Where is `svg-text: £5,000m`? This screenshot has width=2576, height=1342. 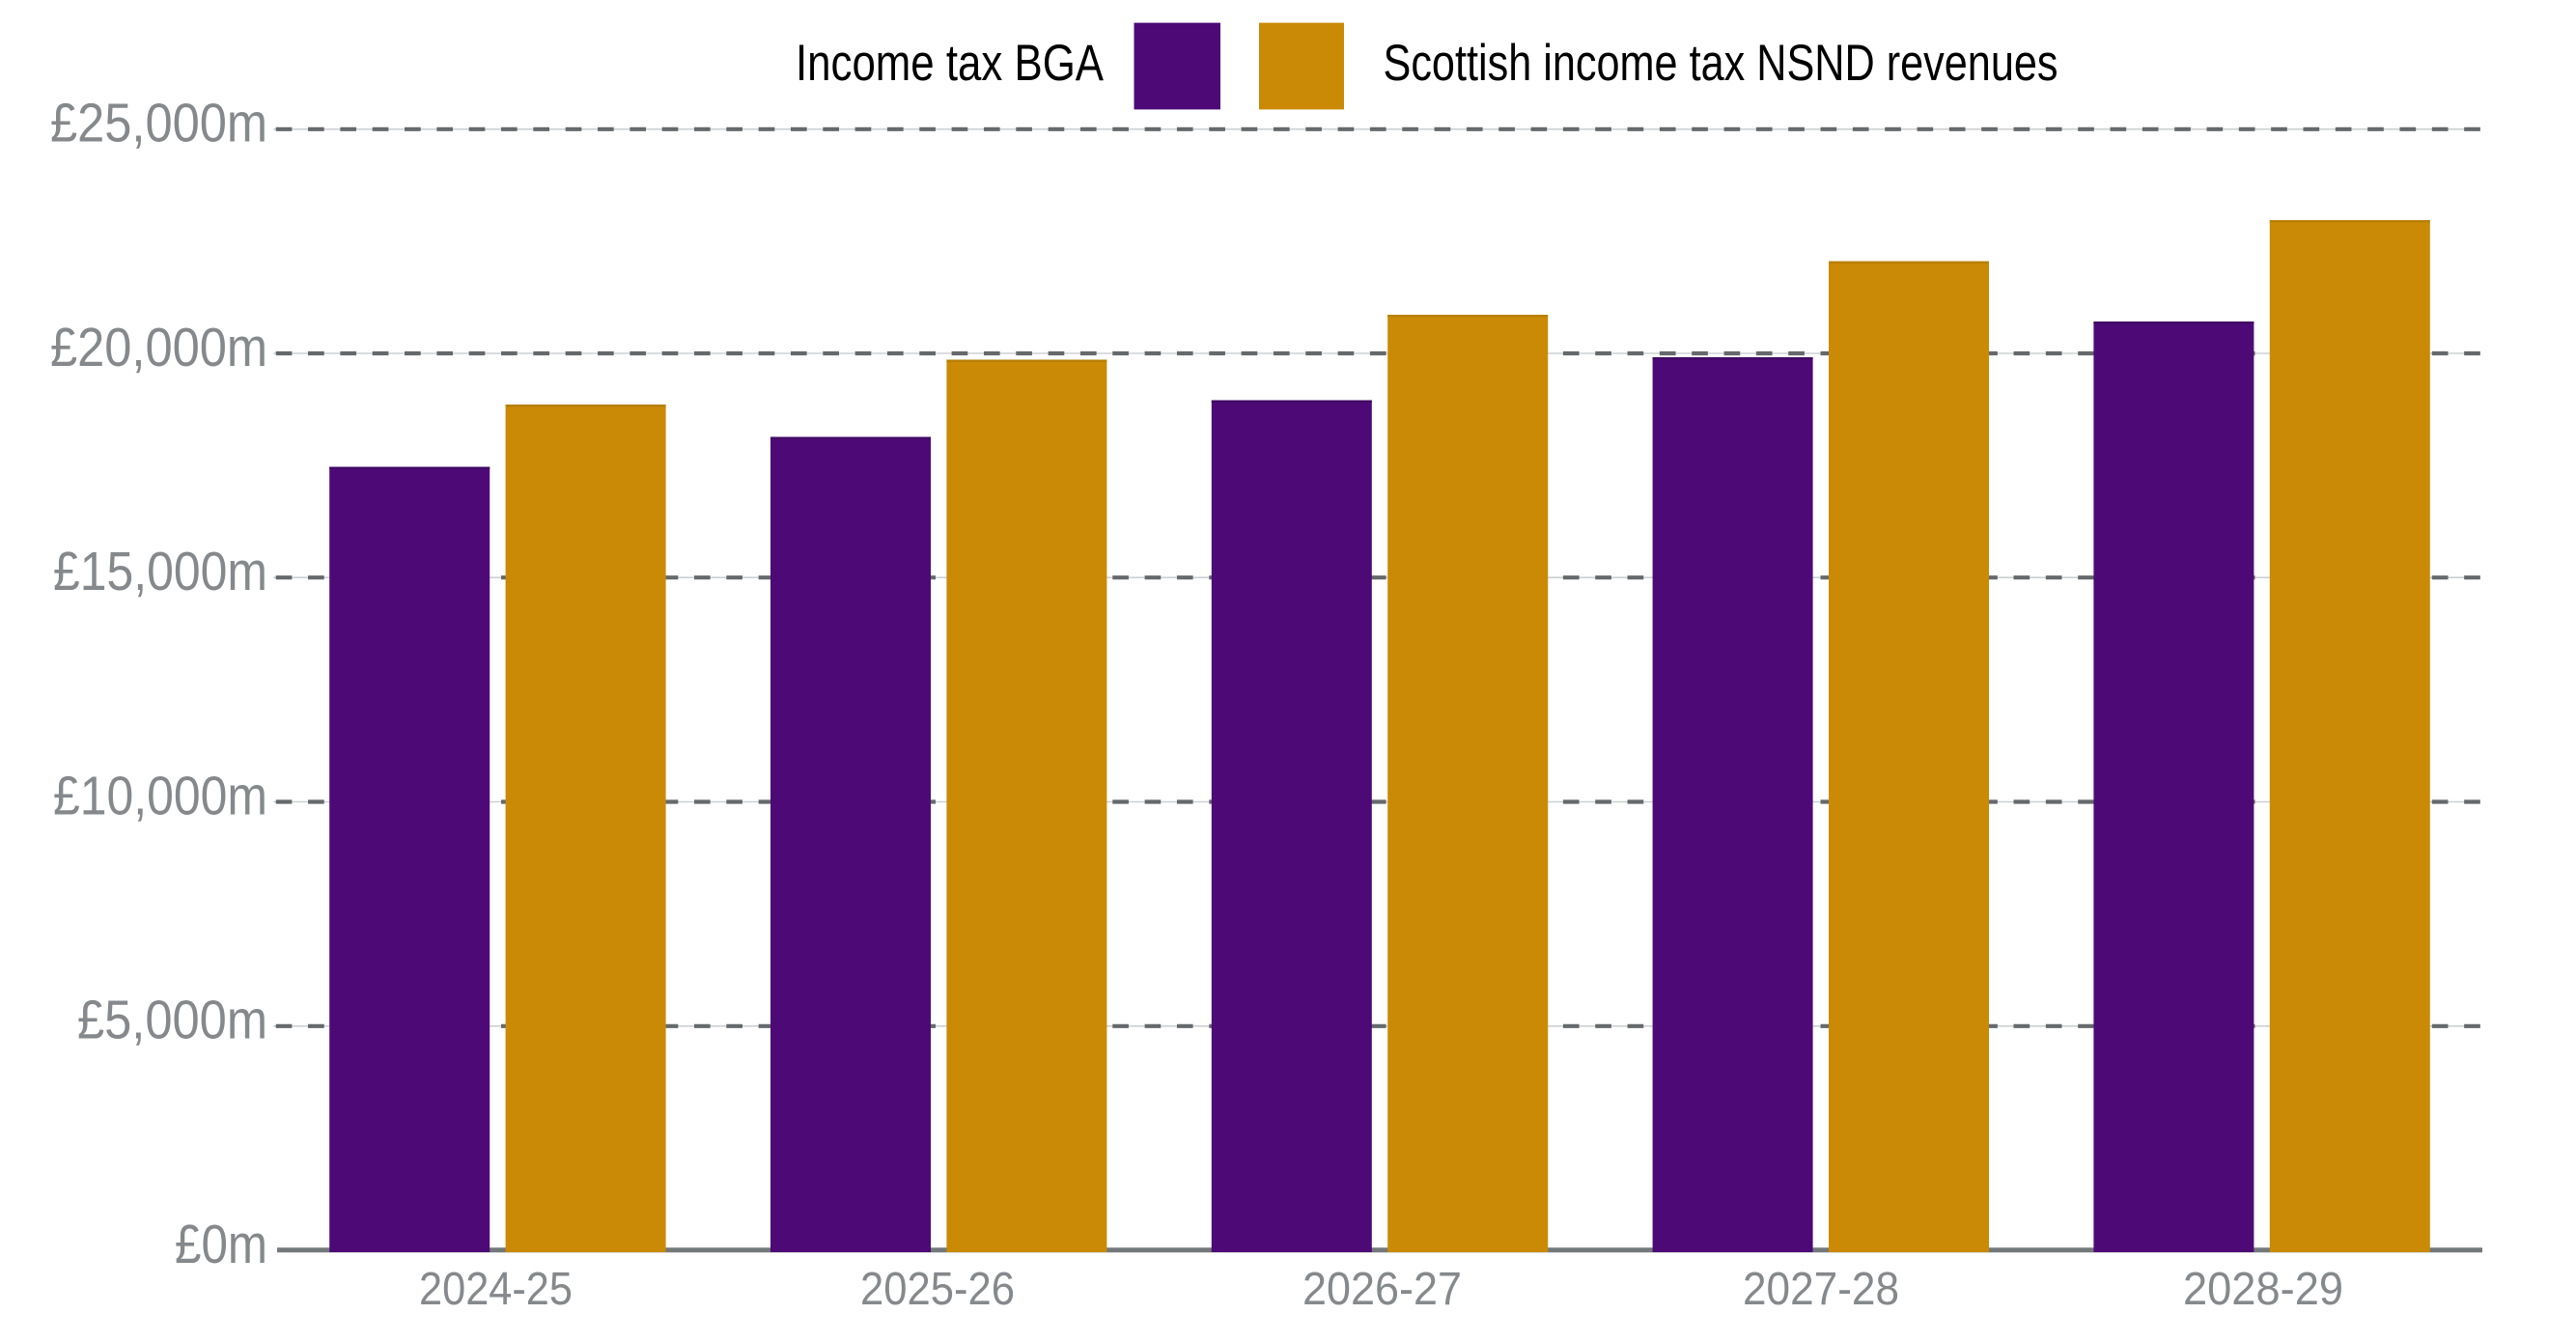 svg-text: £5,000m is located at coordinates (172, 1021).